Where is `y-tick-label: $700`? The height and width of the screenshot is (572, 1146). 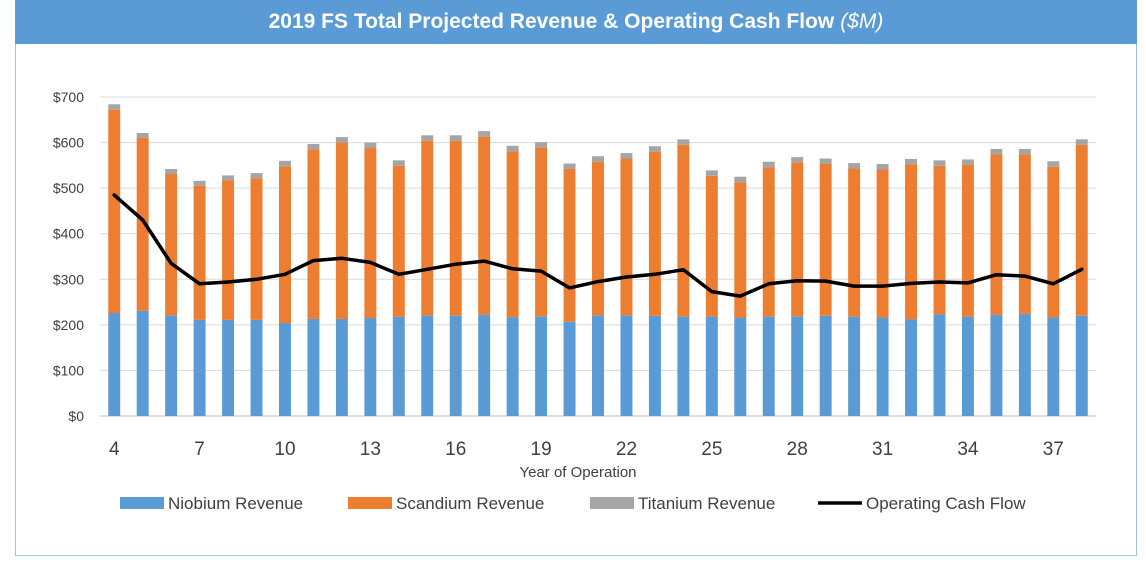
y-tick-label: $700 is located at coordinates (68, 97).